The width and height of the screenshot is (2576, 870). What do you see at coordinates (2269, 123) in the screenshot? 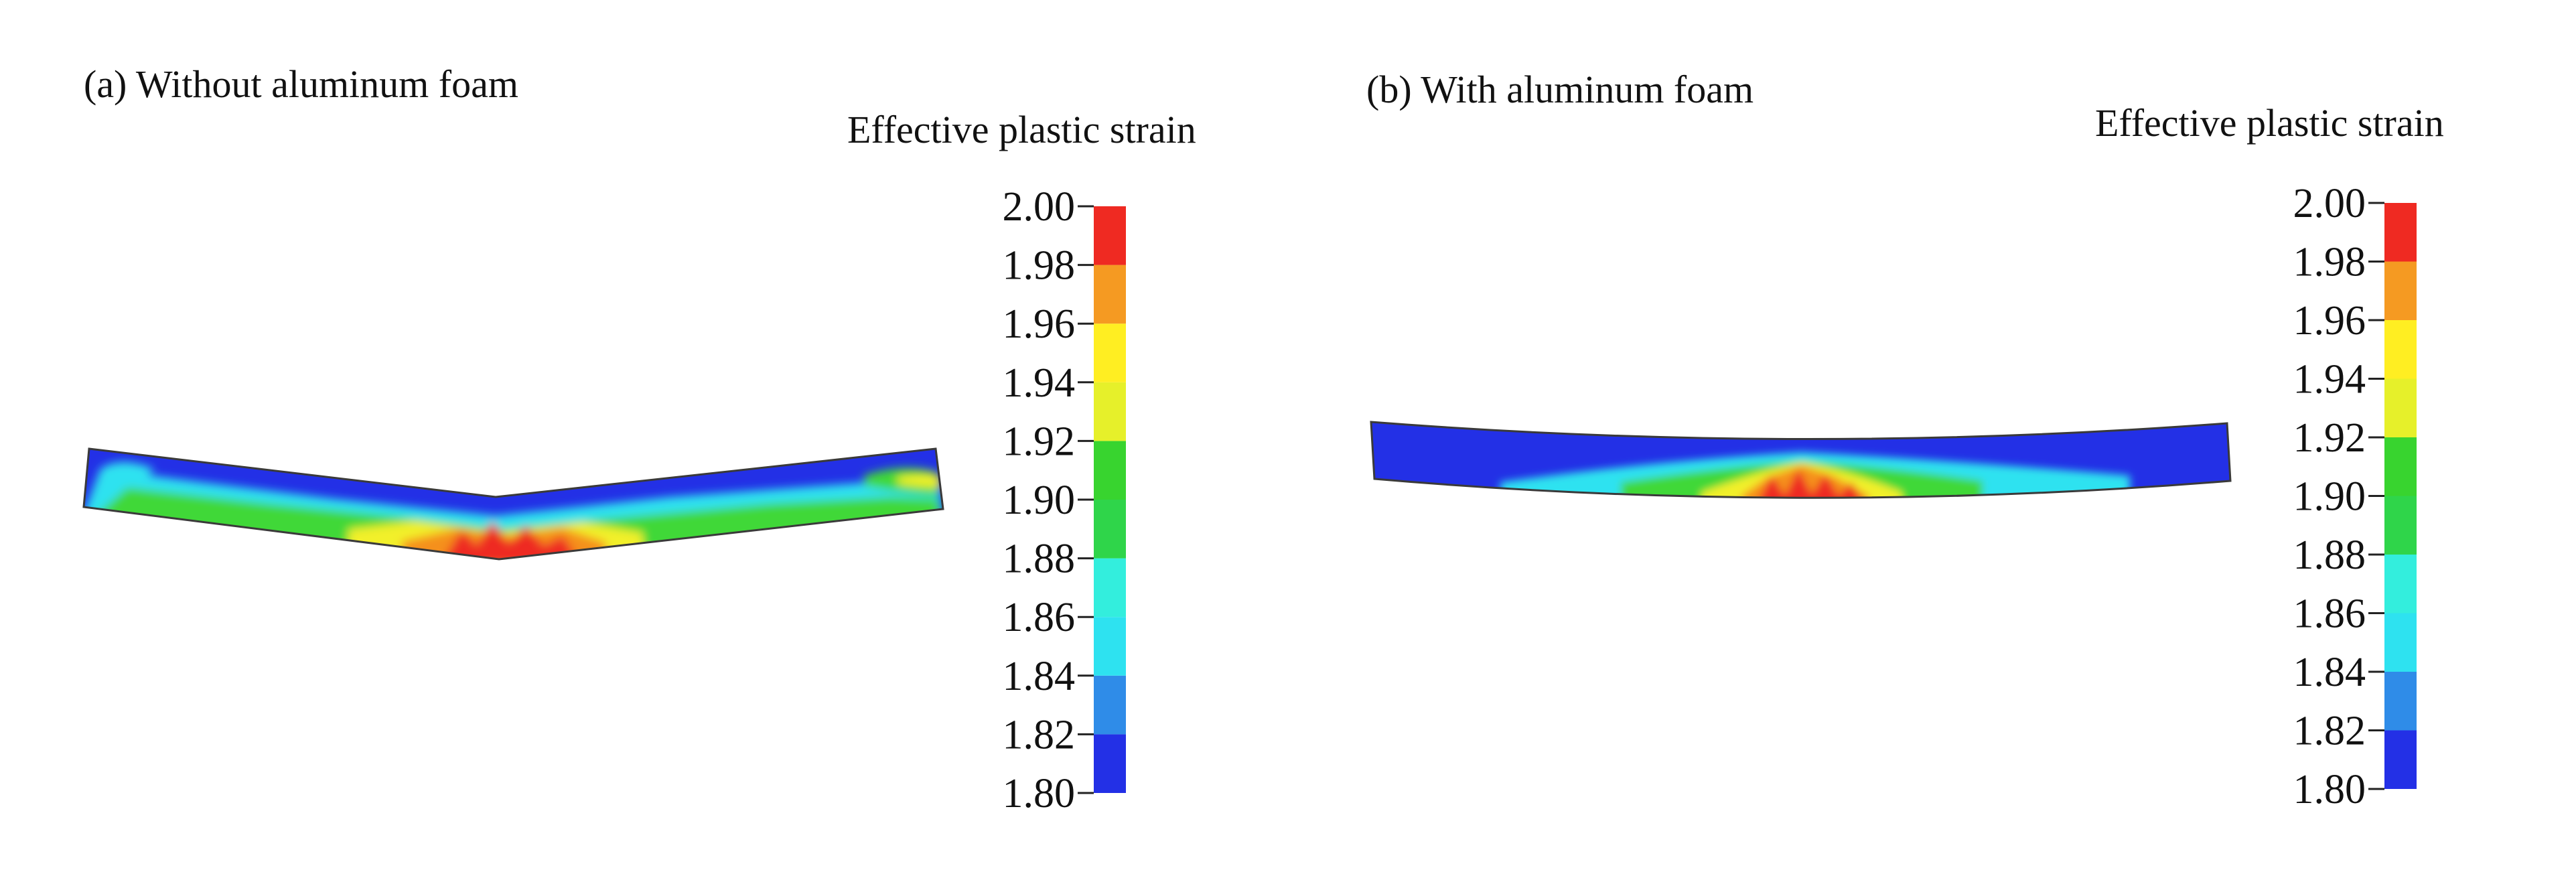
I see `panel-b-legend-title: Effective plastic strain` at bounding box center [2269, 123].